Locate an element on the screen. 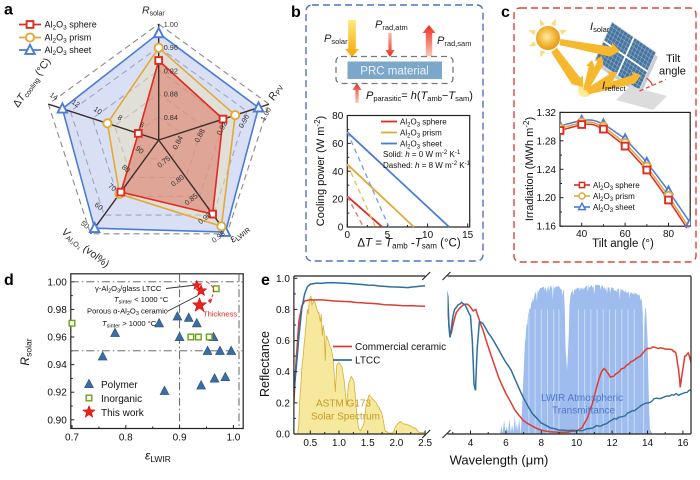 This screenshot has width=700, height=480. svg-text: εLWIR is located at coordinates (158, 457).